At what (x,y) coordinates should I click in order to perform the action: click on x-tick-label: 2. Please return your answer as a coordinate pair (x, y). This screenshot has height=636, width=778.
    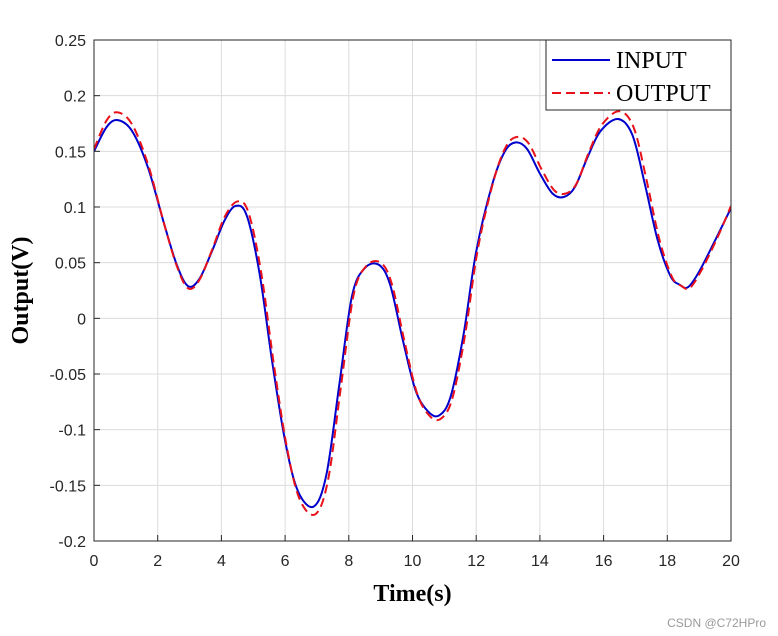
    Looking at the image, I should click on (157, 561).